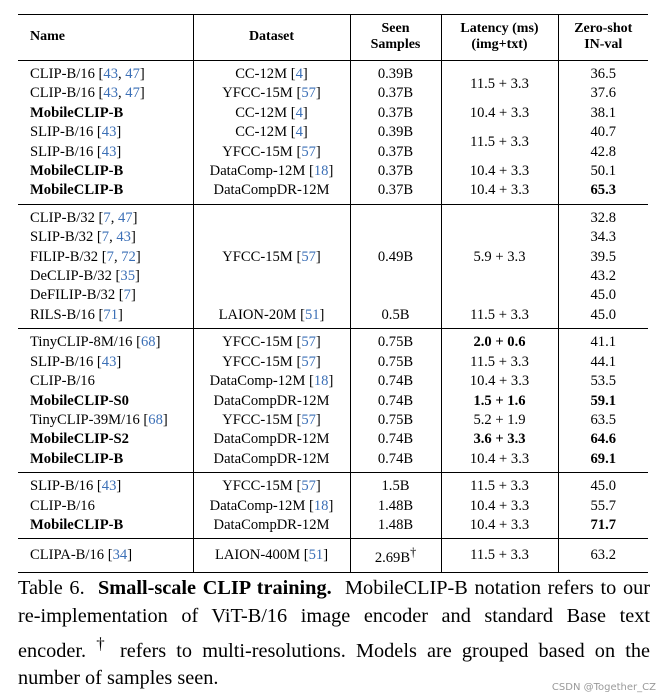 The image size is (664, 699). I want to click on latency-cell: 5.9 + 3.3, so click(500, 255).